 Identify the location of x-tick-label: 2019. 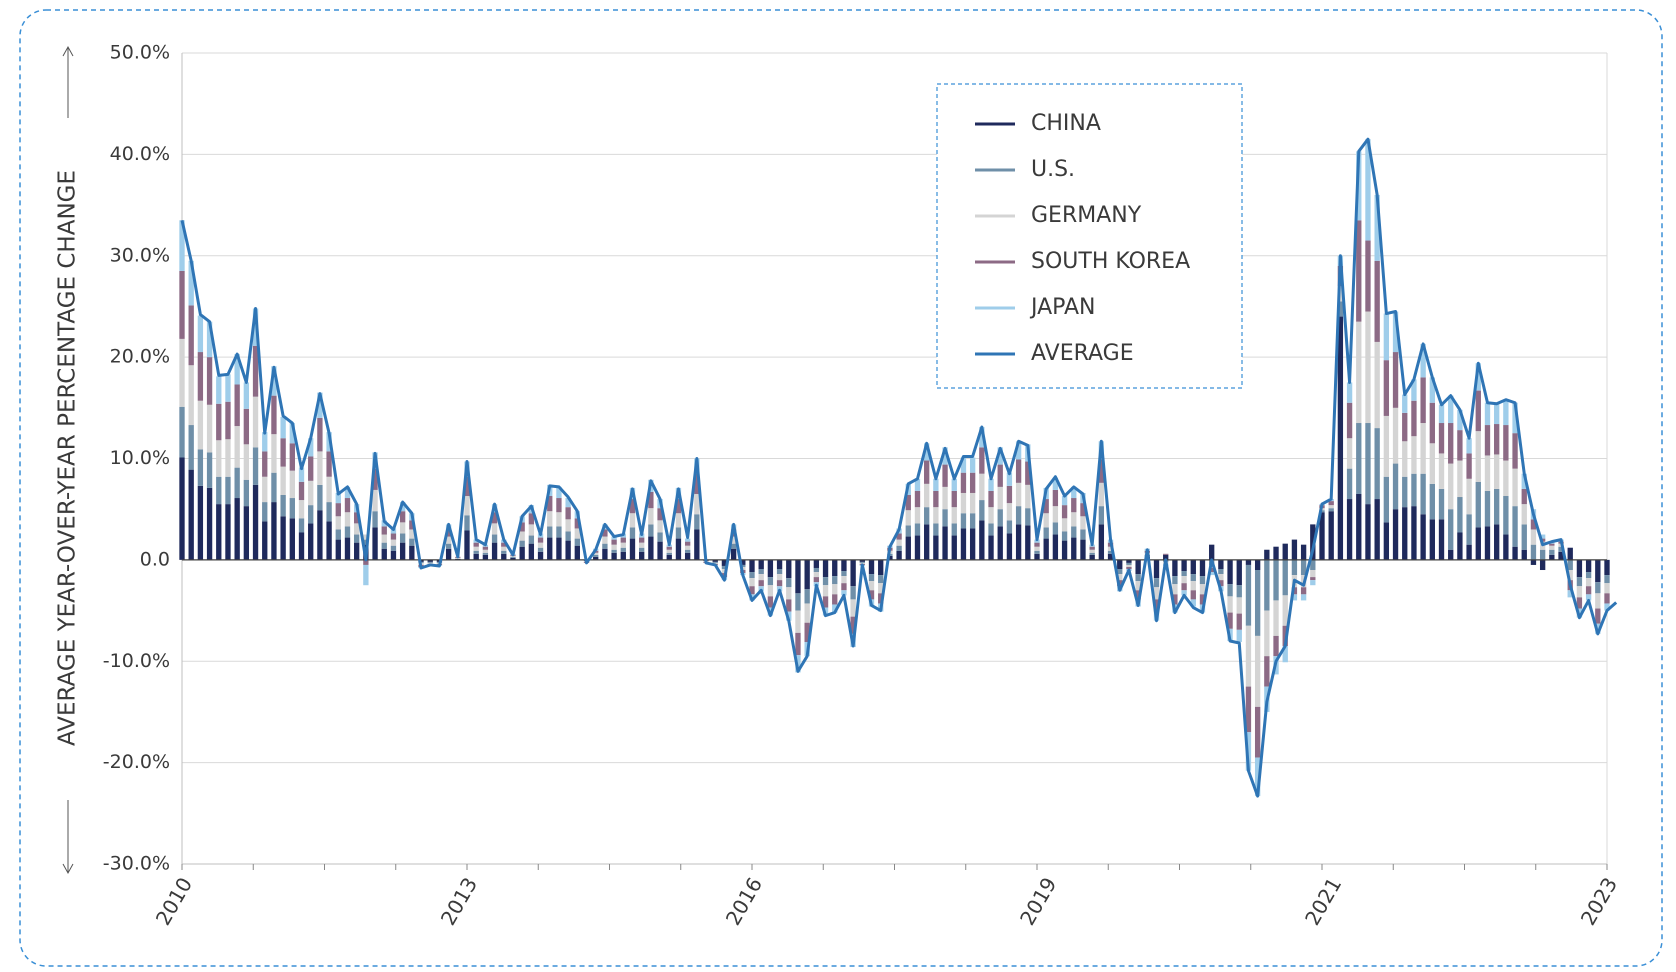
(1038, 901).